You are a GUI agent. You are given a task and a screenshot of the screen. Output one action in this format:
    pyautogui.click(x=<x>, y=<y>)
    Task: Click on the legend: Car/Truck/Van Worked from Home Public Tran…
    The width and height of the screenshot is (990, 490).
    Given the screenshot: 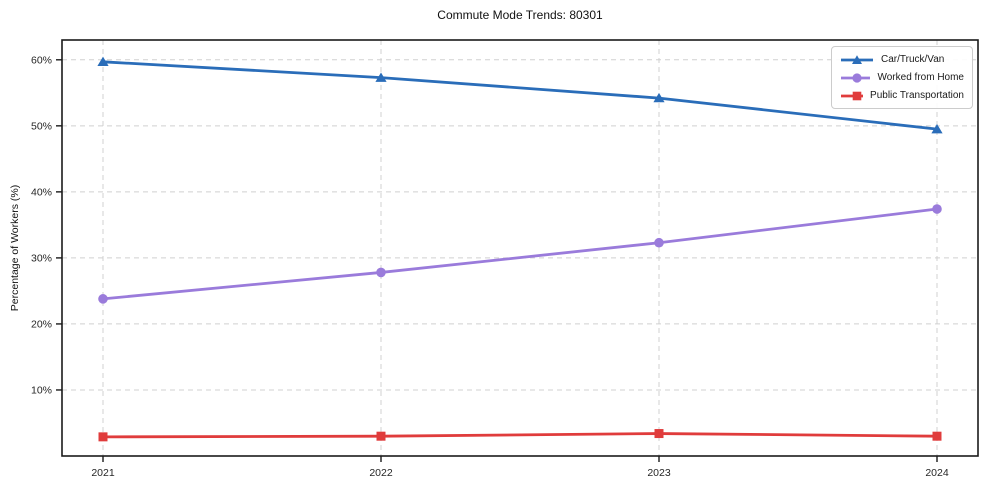 What is the action you would take?
    pyautogui.click(x=902, y=77)
    